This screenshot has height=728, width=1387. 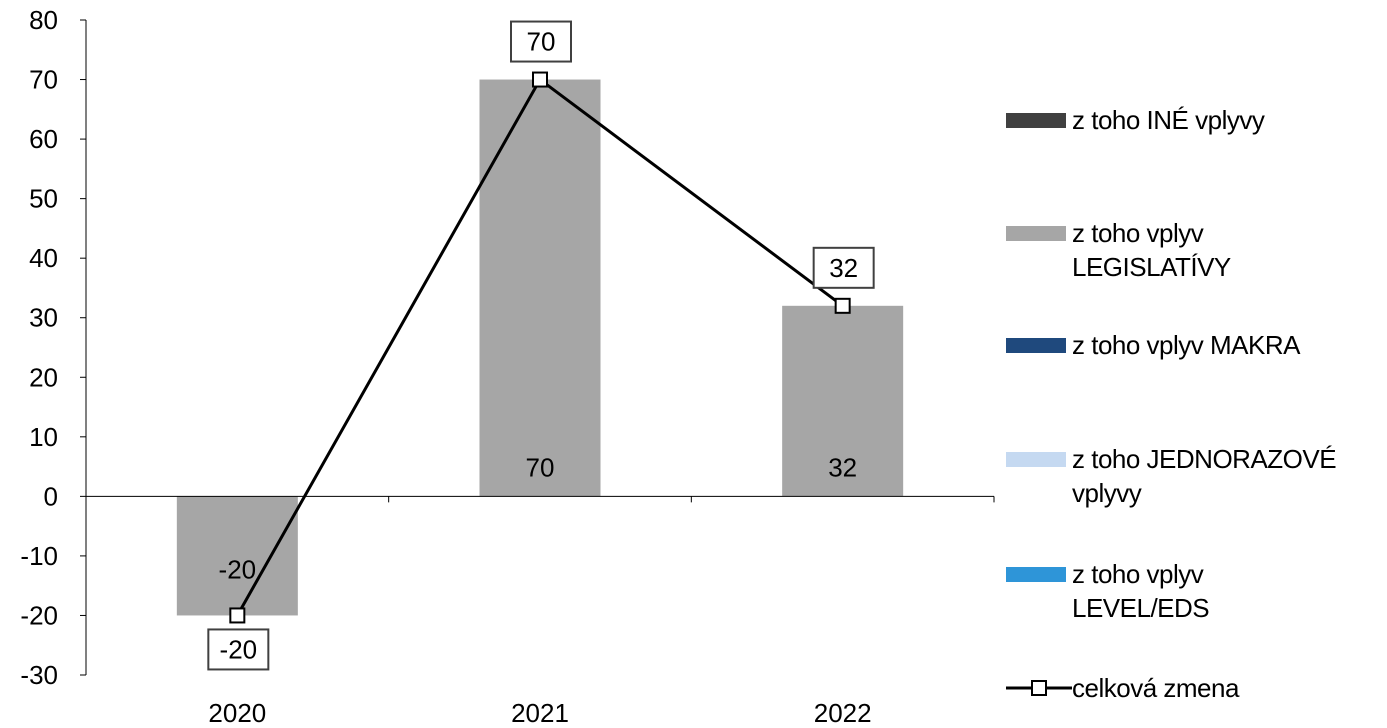 I want to click on line-data-label: 70, so click(x=541, y=42).